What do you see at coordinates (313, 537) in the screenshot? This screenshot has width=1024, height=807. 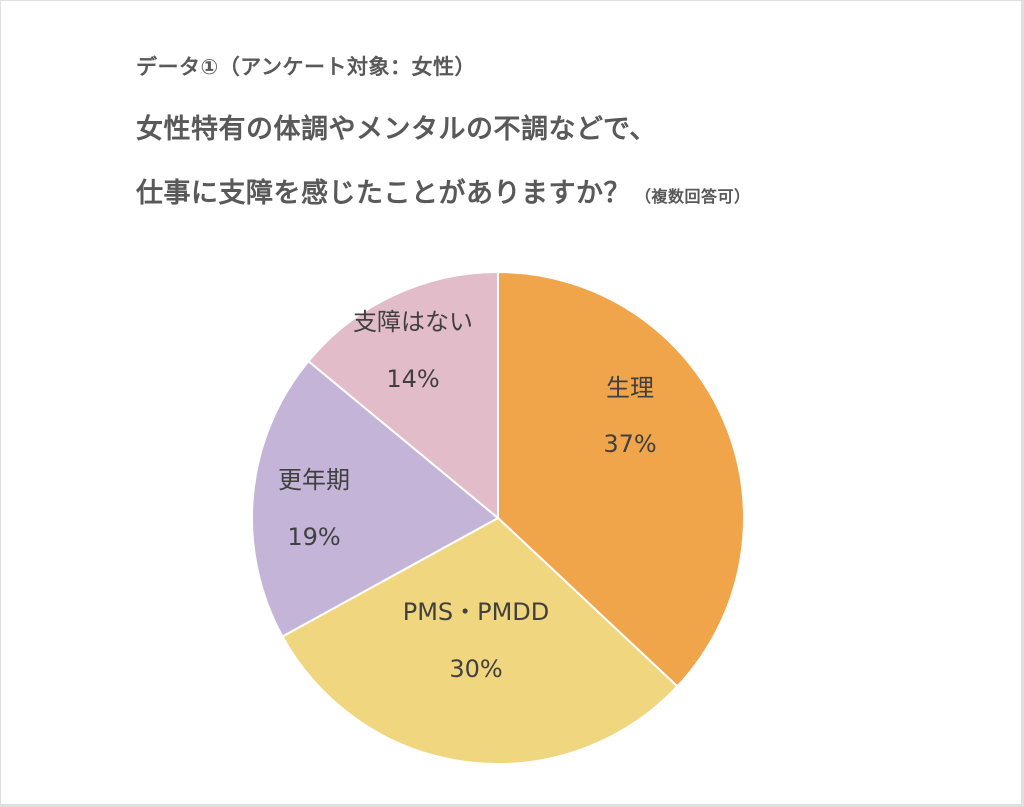 I see `slice-label-pct: 19%` at bounding box center [313, 537].